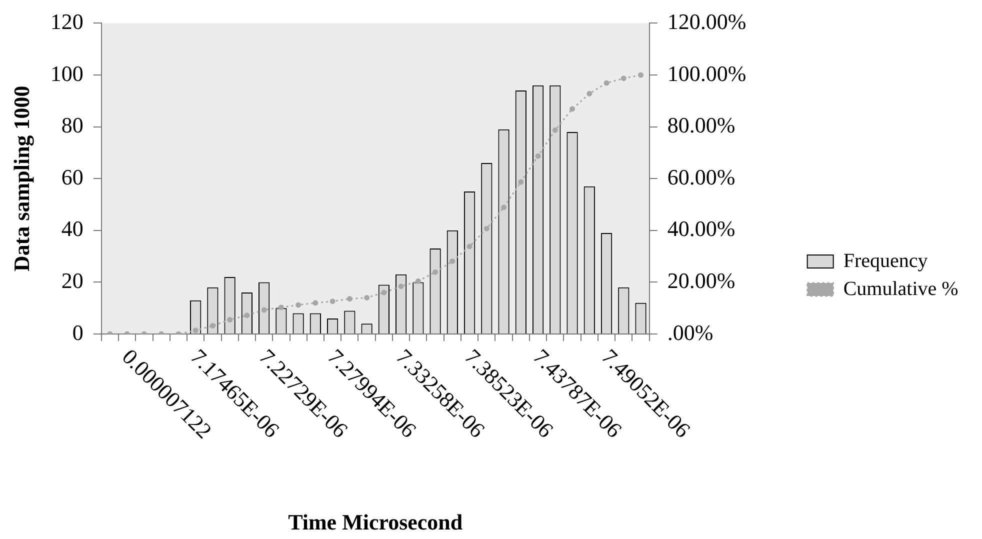  Describe the element at coordinates (67, 73) in the screenshot. I see `y-tick-label: 100` at that location.